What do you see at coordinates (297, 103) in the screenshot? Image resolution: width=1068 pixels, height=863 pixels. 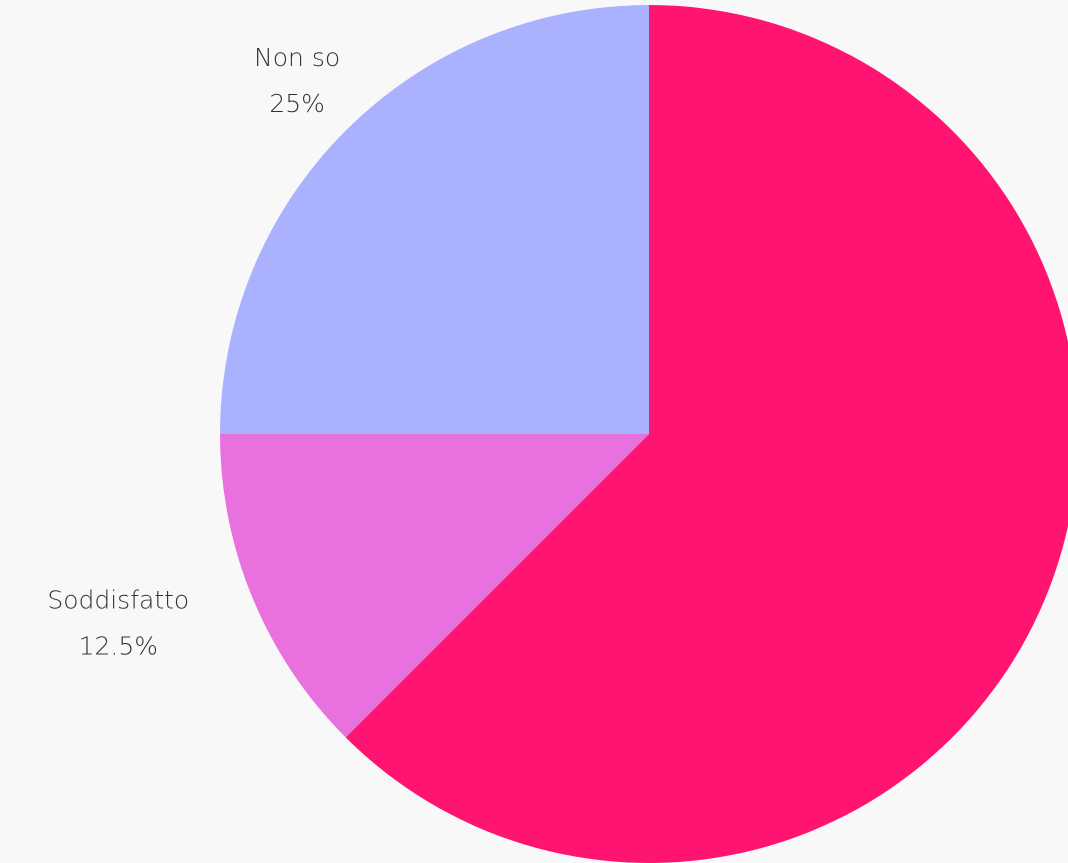 I see `slice-value: 25%` at bounding box center [297, 103].